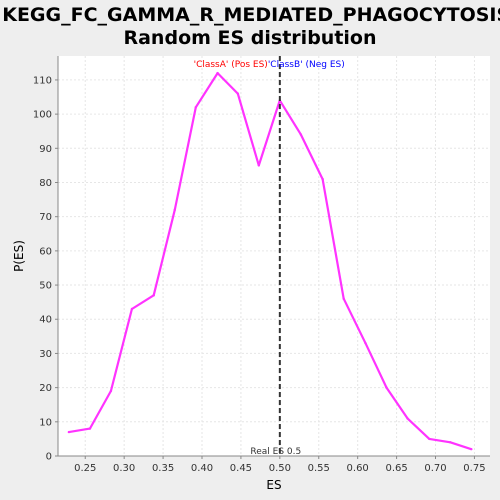 The height and width of the screenshot is (500, 500). Describe the element at coordinates (358, 468) in the screenshot. I see `x-tick-label: 0.60` at that location.